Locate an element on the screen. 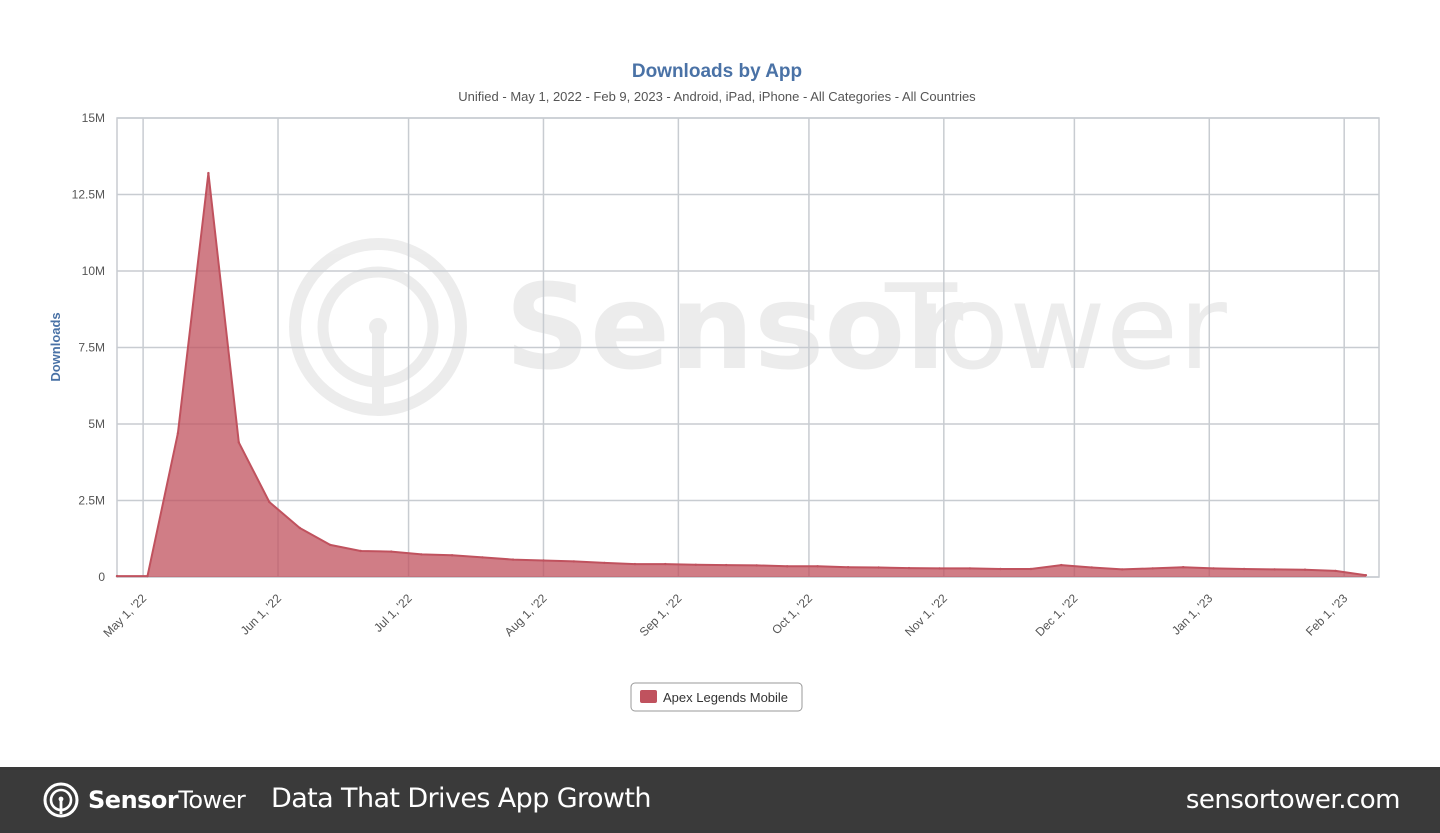 This screenshot has height=833, width=1440. watermark: Sensor Tower is located at coordinates (758, 327).